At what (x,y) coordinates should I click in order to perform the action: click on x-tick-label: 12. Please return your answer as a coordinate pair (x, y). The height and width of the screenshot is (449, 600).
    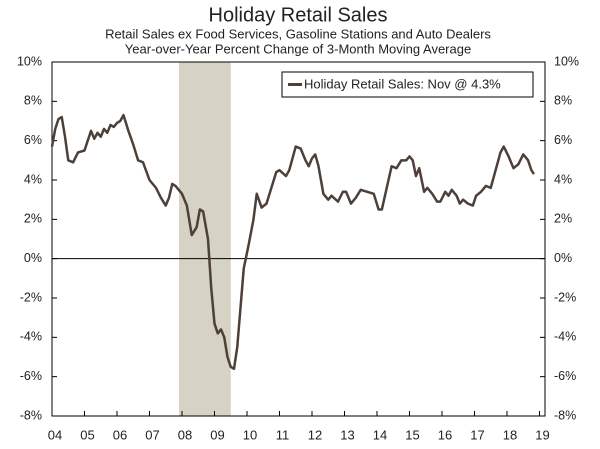
    Looking at the image, I should click on (315, 434).